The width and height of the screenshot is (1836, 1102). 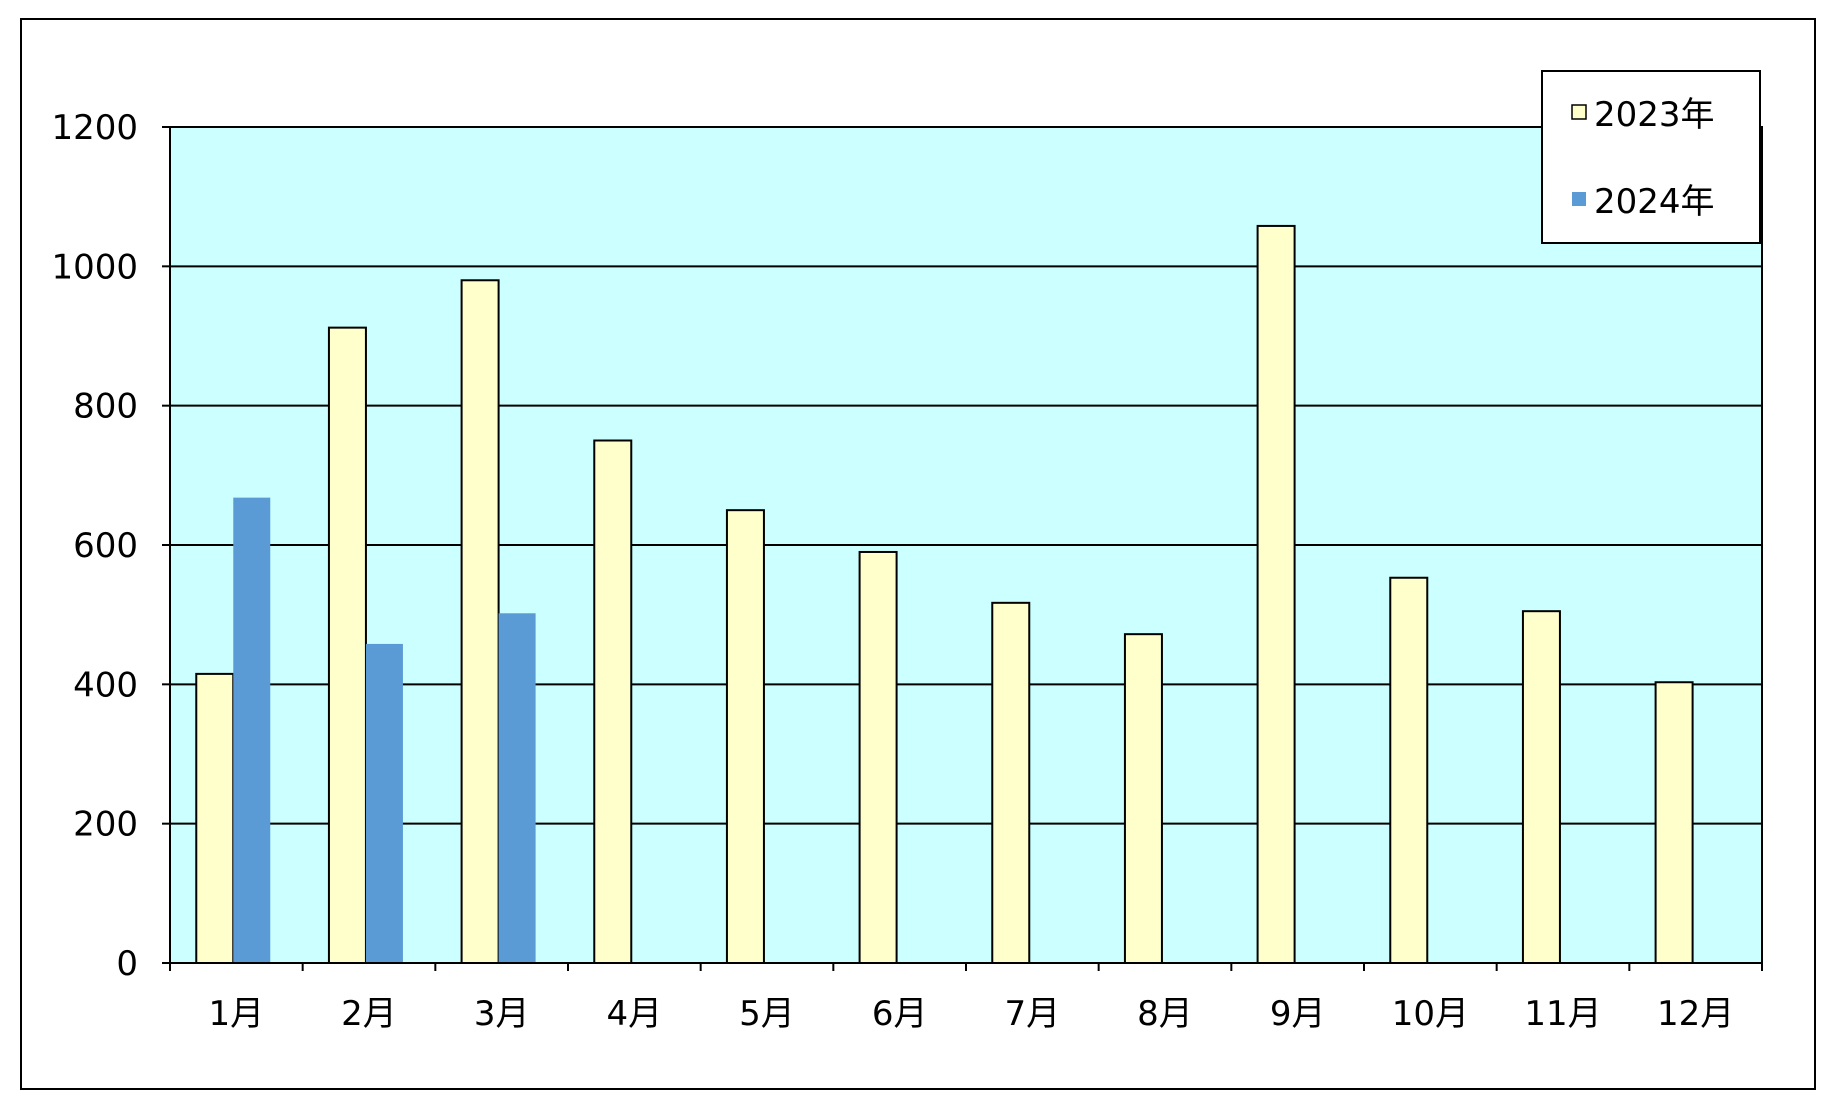 I want to click on x-tick-label: 2月, so click(x=369, y=1014).